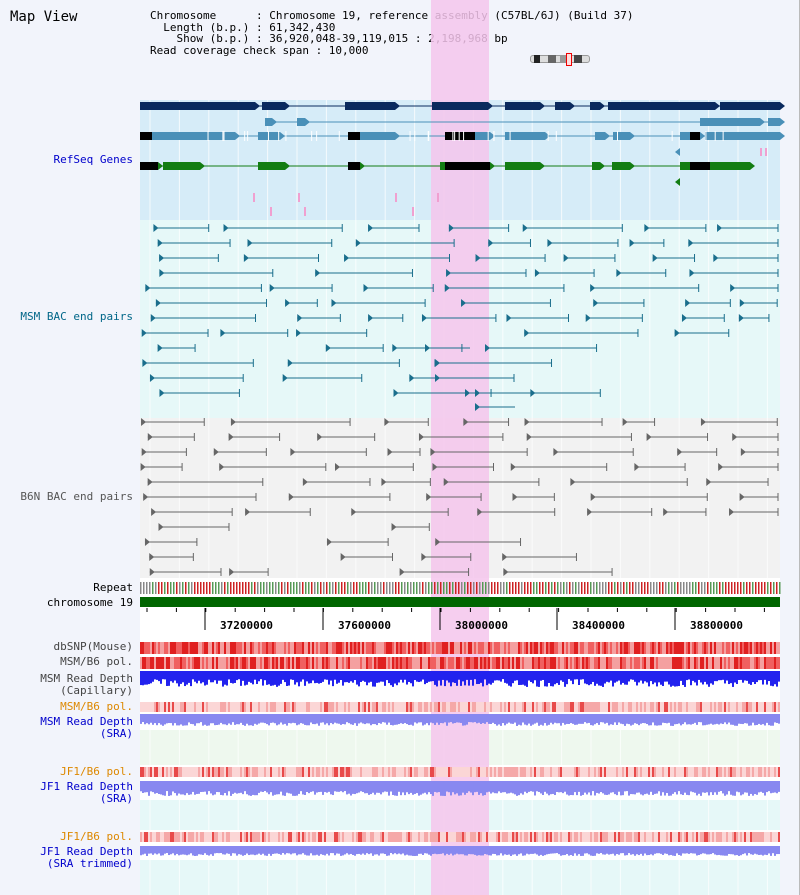  What do you see at coordinates (76, 316) in the screenshot?
I see `track-label-msm-bac: MSM BAC end pairs` at bounding box center [76, 316].